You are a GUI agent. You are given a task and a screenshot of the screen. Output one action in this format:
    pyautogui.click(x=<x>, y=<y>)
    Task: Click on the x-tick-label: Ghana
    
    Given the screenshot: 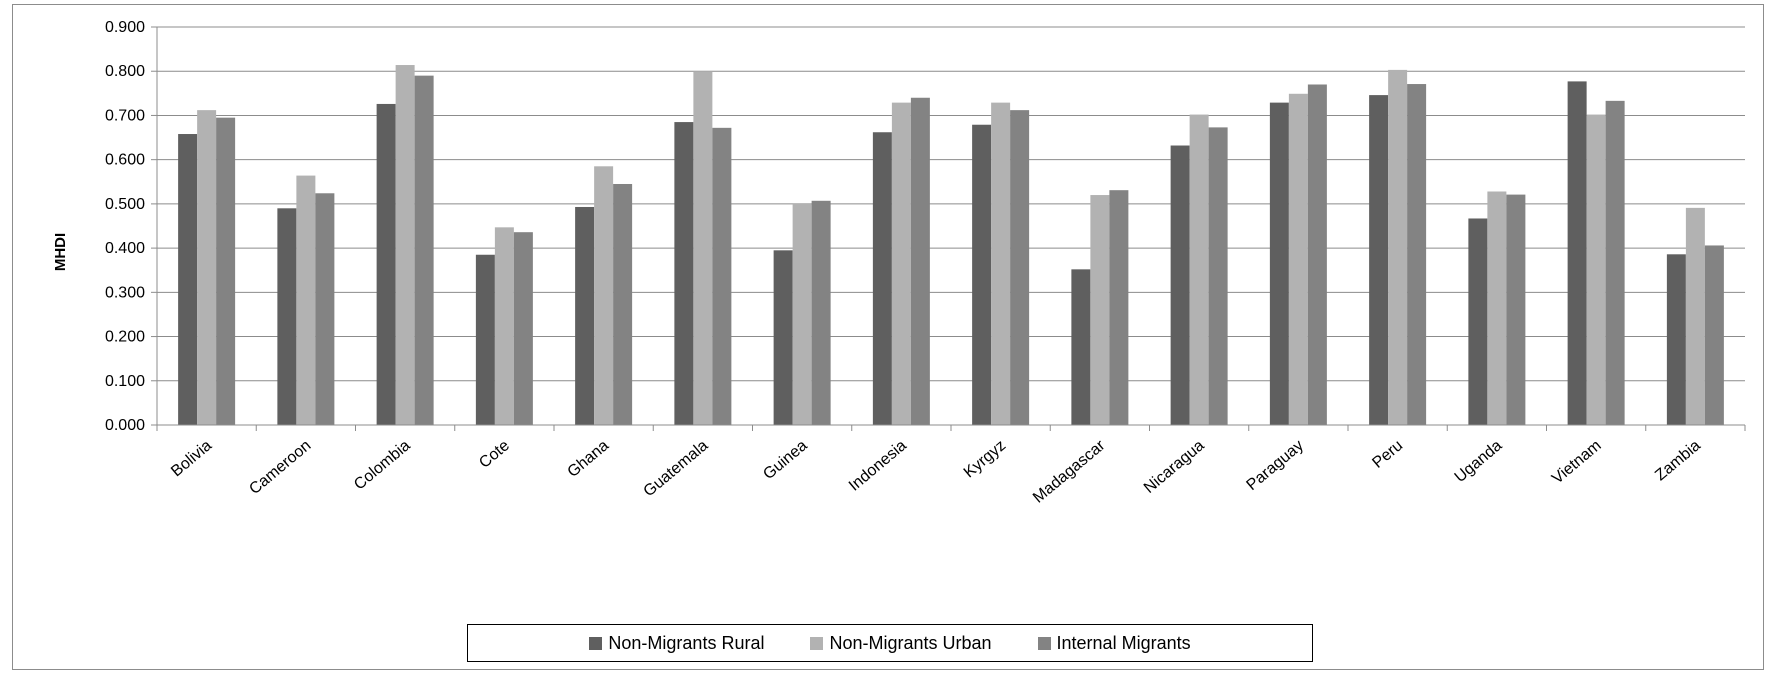 What is the action you would take?
    pyautogui.click(x=588, y=459)
    